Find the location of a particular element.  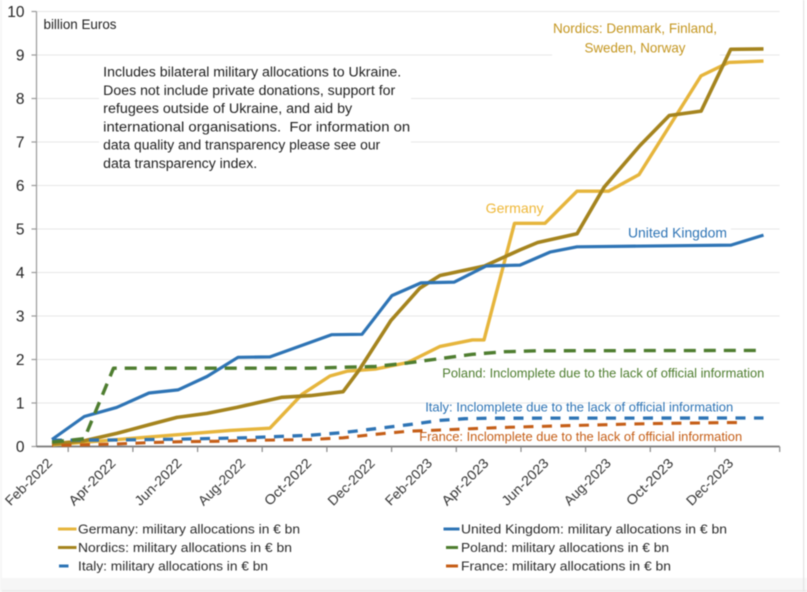

svg-text: Nordics: Denmark, Finland, is located at coordinates (635, 28).